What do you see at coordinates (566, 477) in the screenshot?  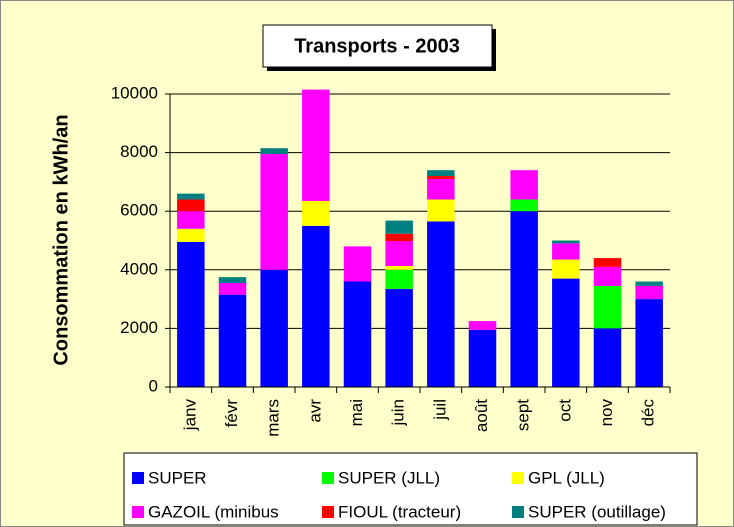 I see `legend-label: GPL (JLL)` at bounding box center [566, 477].